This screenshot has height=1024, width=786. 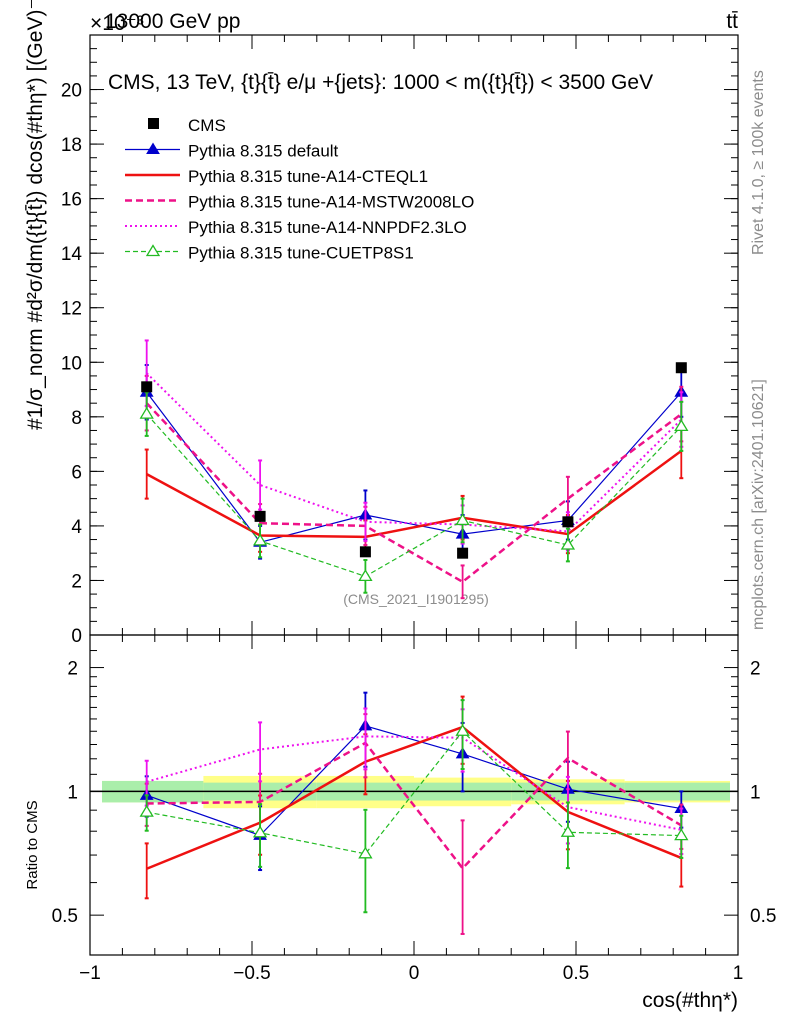 I want to click on series-3-ratio-line, so click(x=414, y=783).